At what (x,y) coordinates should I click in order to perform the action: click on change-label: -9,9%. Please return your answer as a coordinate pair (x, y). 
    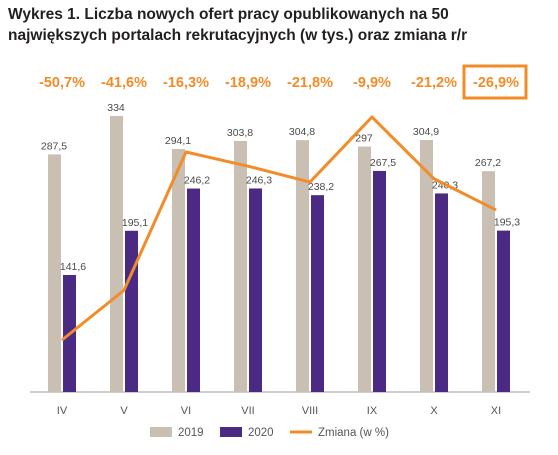
    Looking at the image, I should click on (372, 83).